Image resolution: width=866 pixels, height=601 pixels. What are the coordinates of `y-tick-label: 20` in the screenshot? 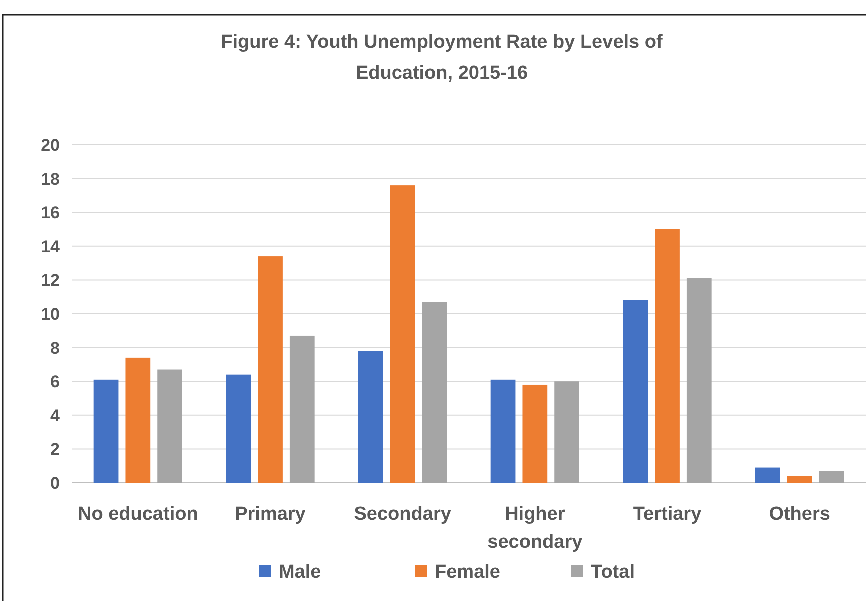 It's located at (50, 145).